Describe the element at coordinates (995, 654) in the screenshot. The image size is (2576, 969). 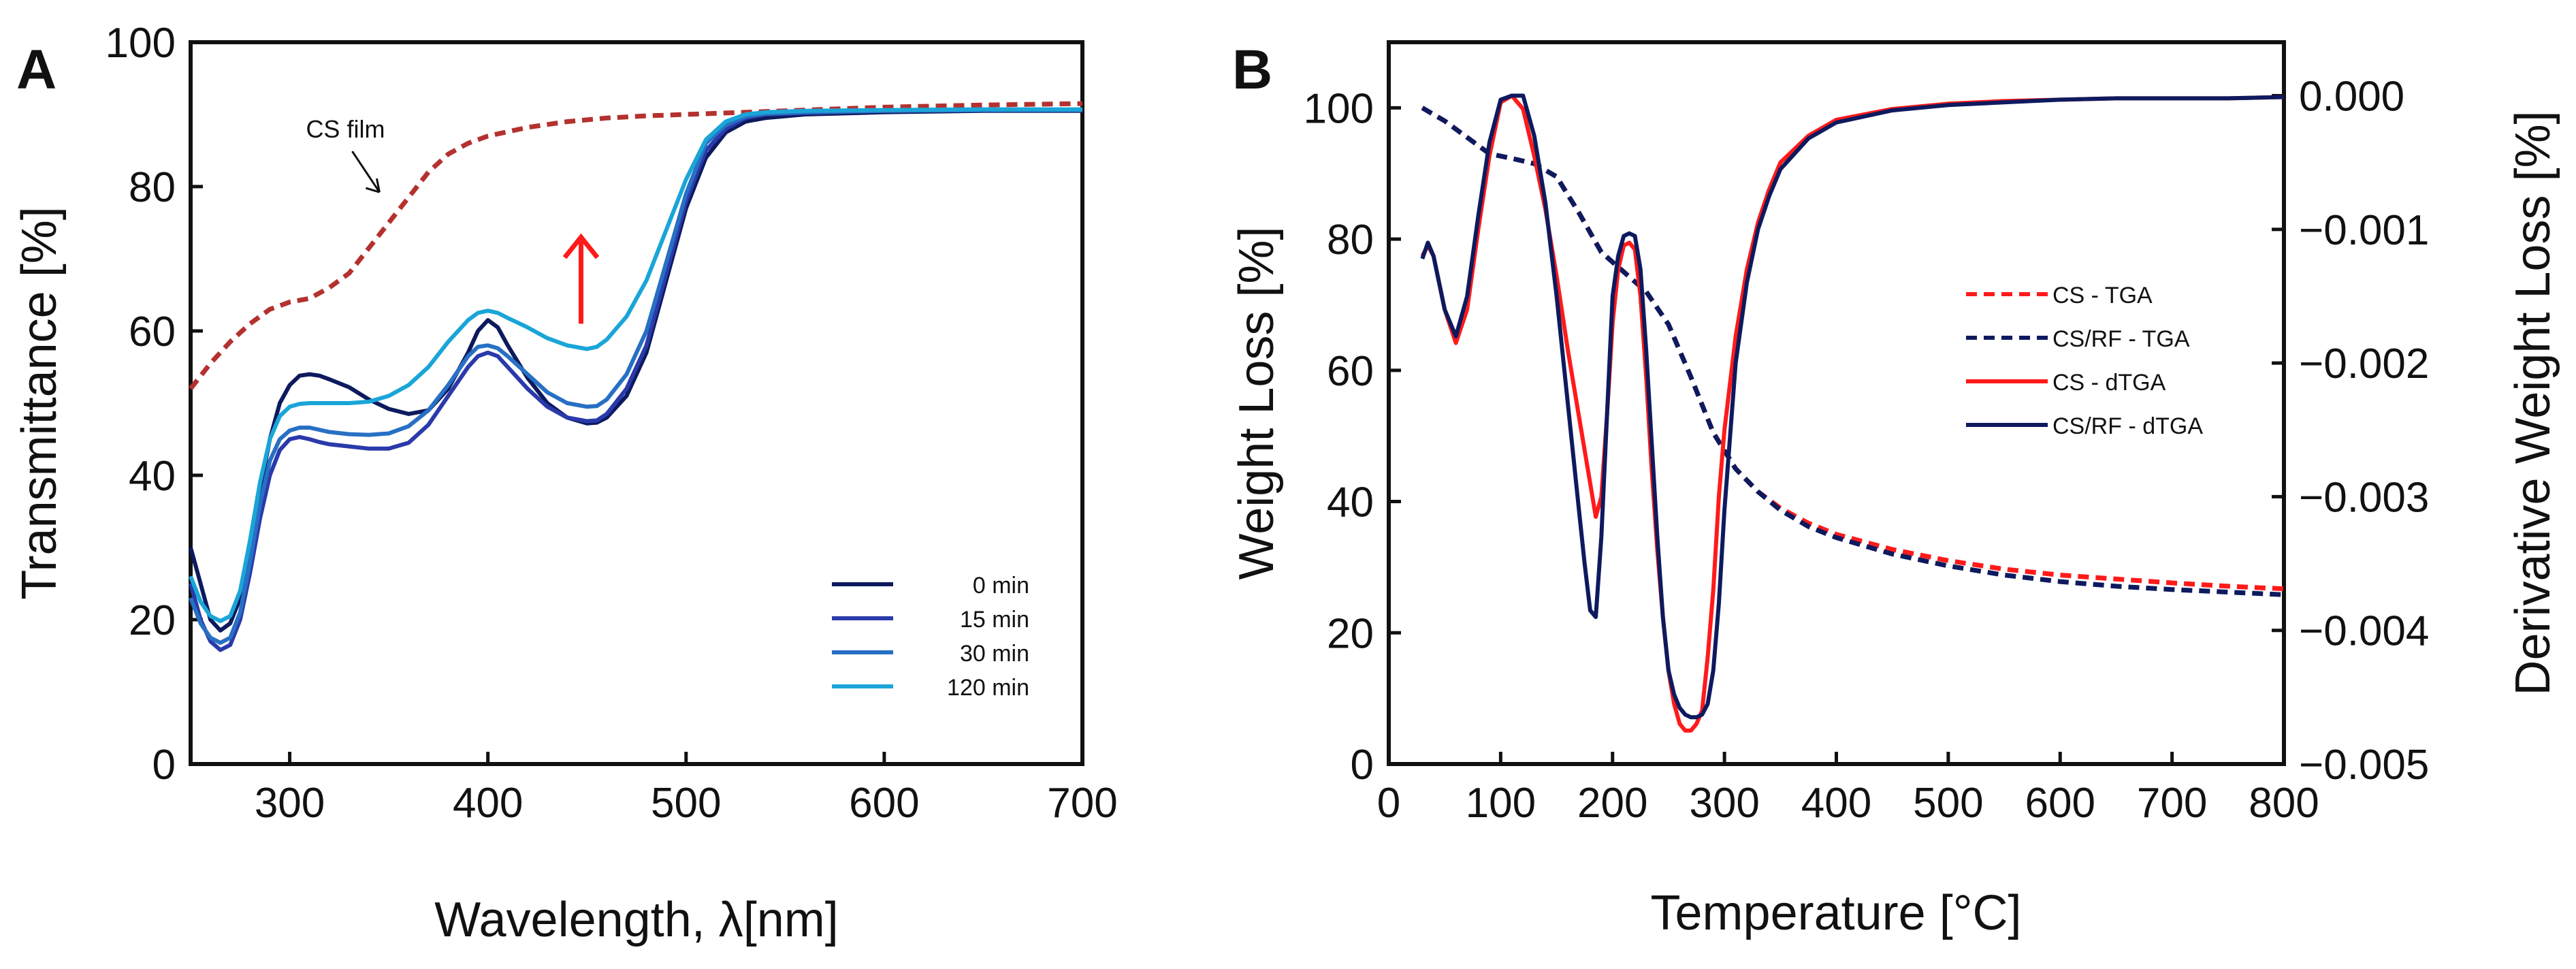
I see `panel-a-legend-label: 30 min` at that location.